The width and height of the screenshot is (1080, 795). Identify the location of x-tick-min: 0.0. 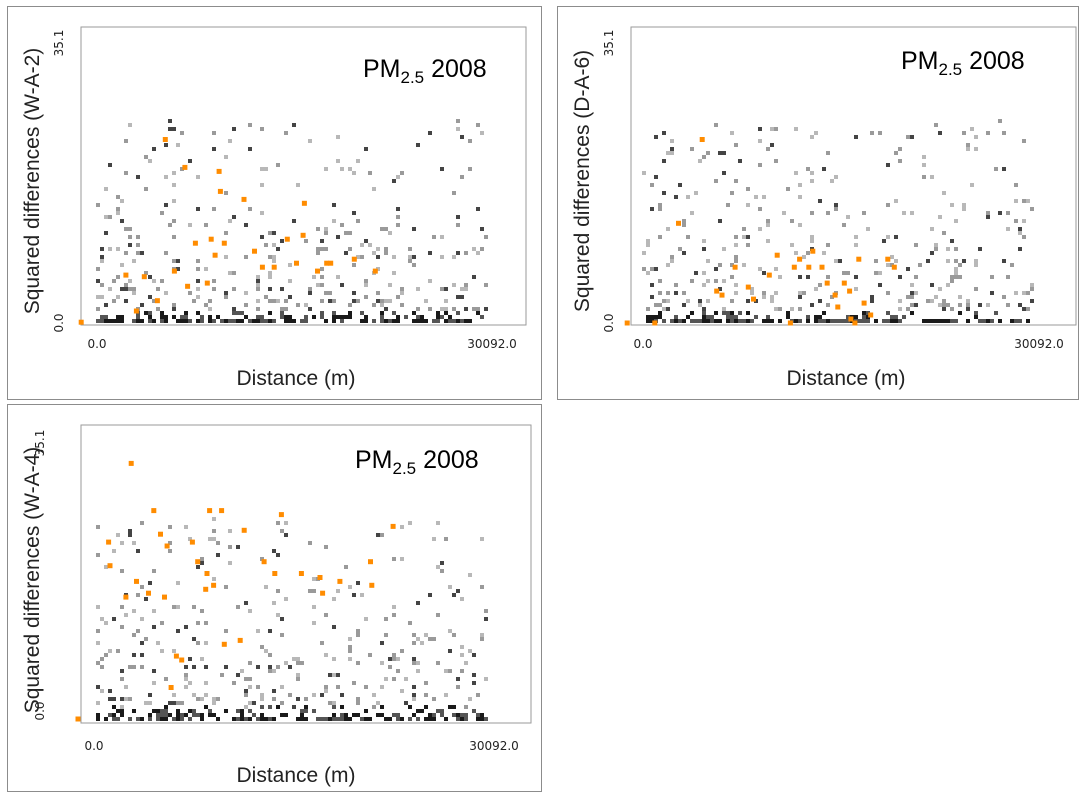
(96, 344).